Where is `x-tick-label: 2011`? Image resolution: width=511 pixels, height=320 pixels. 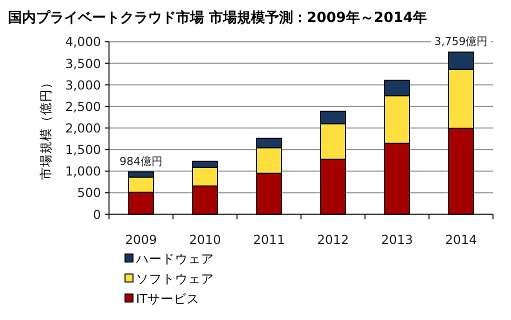
x-tick-label: 2011 is located at coordinates (269, 239).